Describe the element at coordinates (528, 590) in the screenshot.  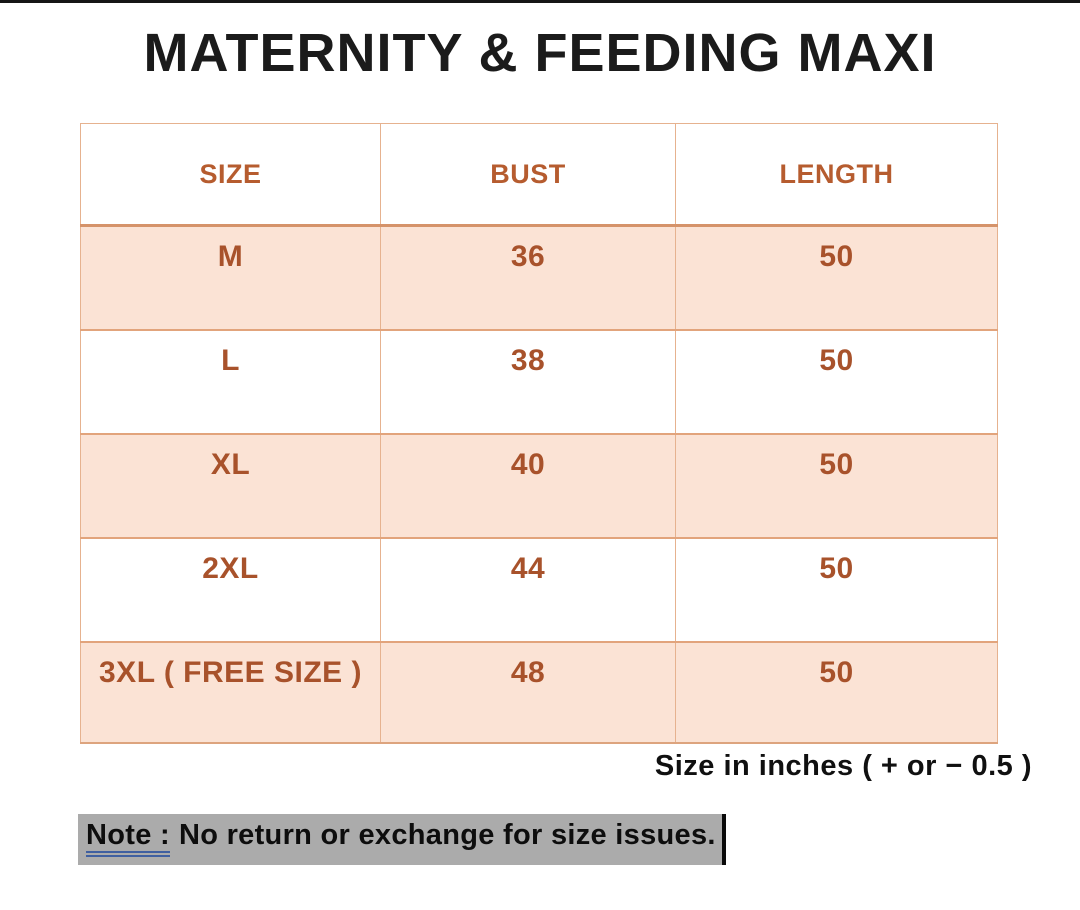
I see `cell-bust: 44` at that location.